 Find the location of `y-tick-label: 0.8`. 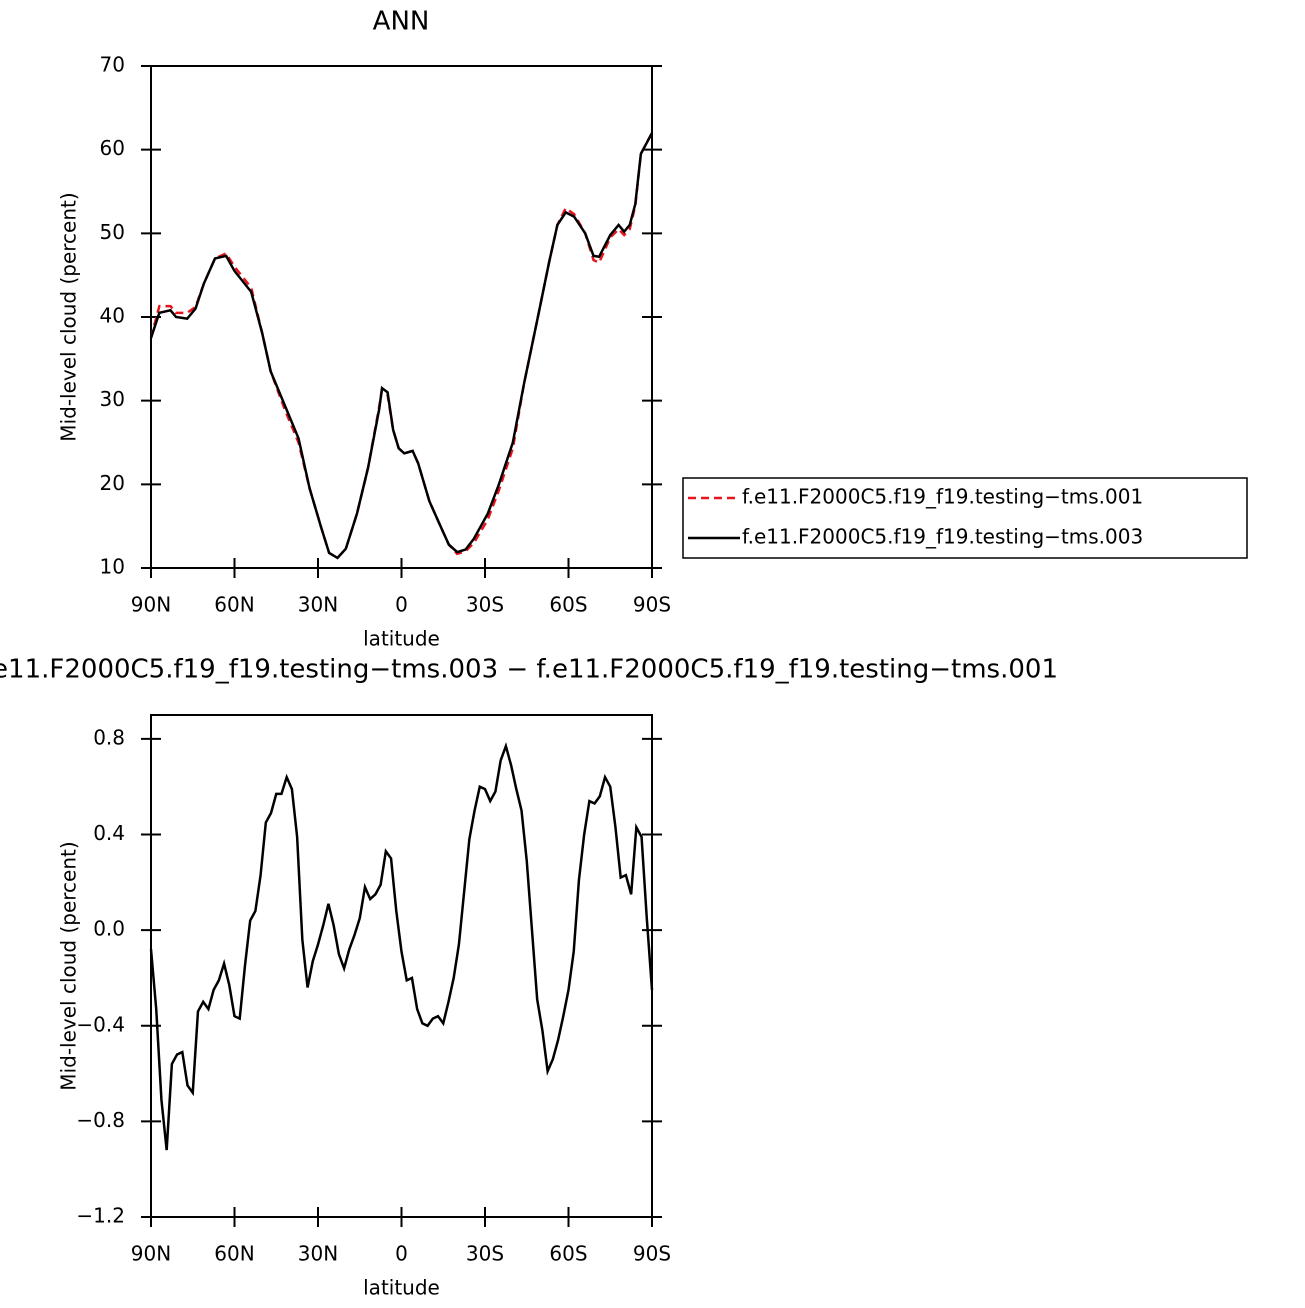

y-tick-label: 0.8 is located at coordinates (109, 737).